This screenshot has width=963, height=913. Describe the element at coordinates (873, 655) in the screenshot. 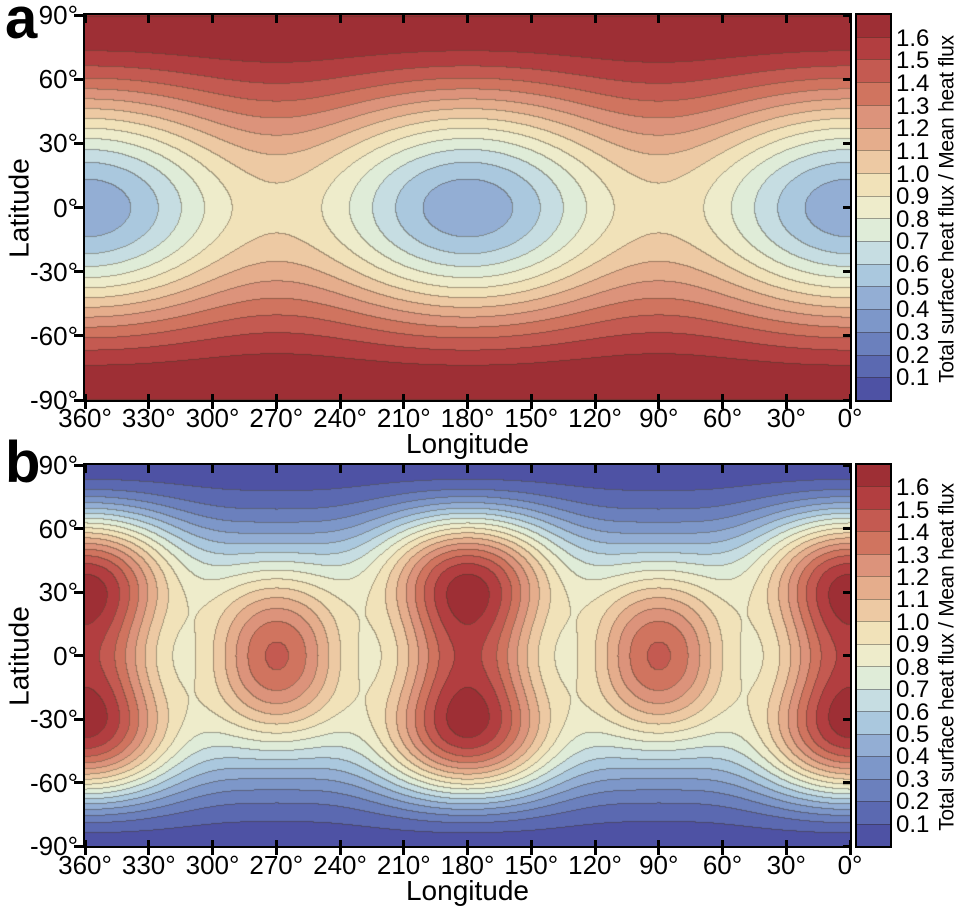

I see `panel-b-colorbar` at that location.